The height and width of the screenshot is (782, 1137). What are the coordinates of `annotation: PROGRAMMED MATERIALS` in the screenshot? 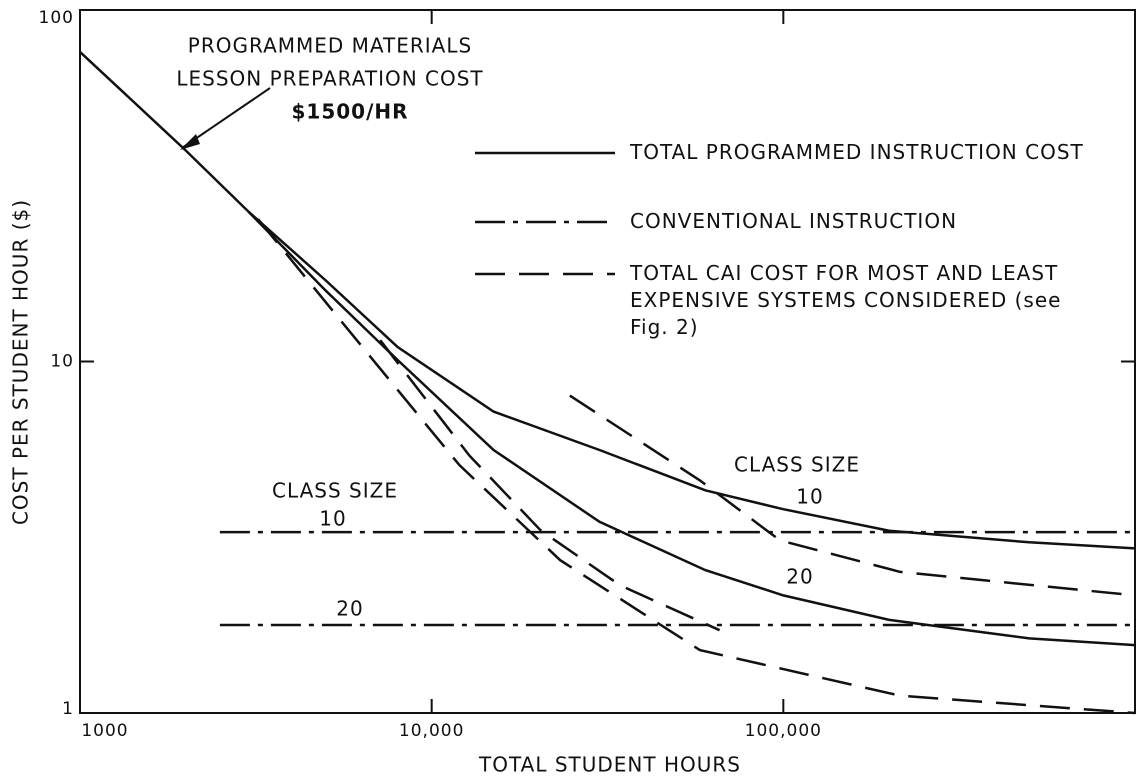 It's located at (330, 46).